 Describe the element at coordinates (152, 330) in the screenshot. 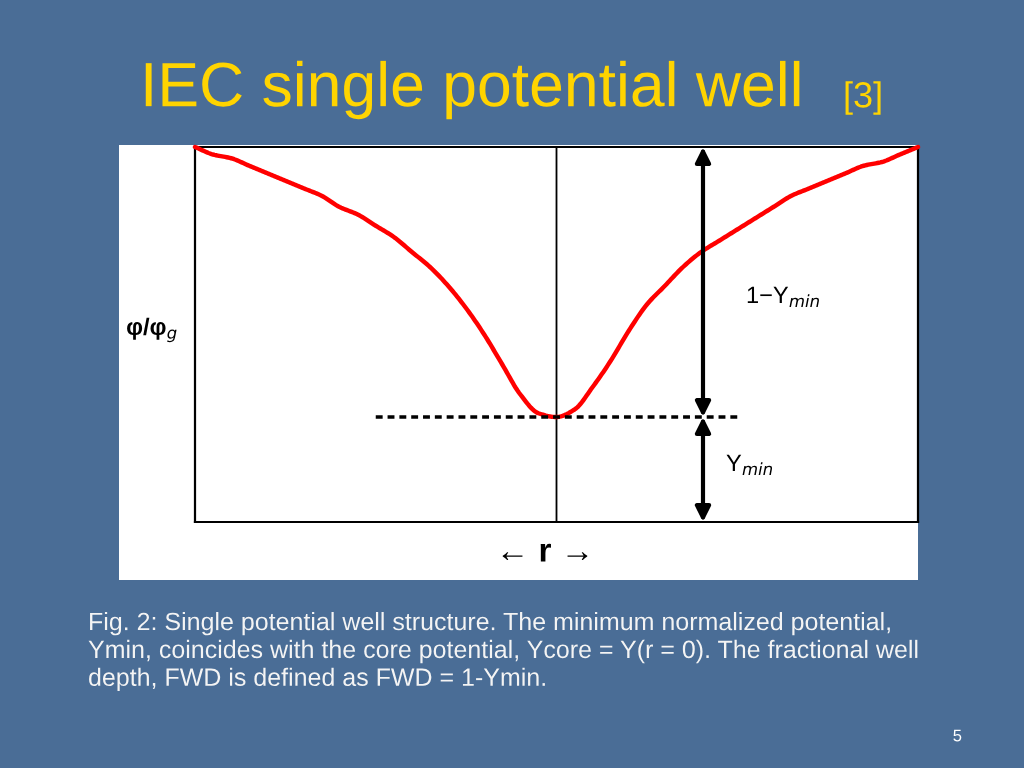

I see `y-axis-title: φ/φ$_{g}$` at that location.